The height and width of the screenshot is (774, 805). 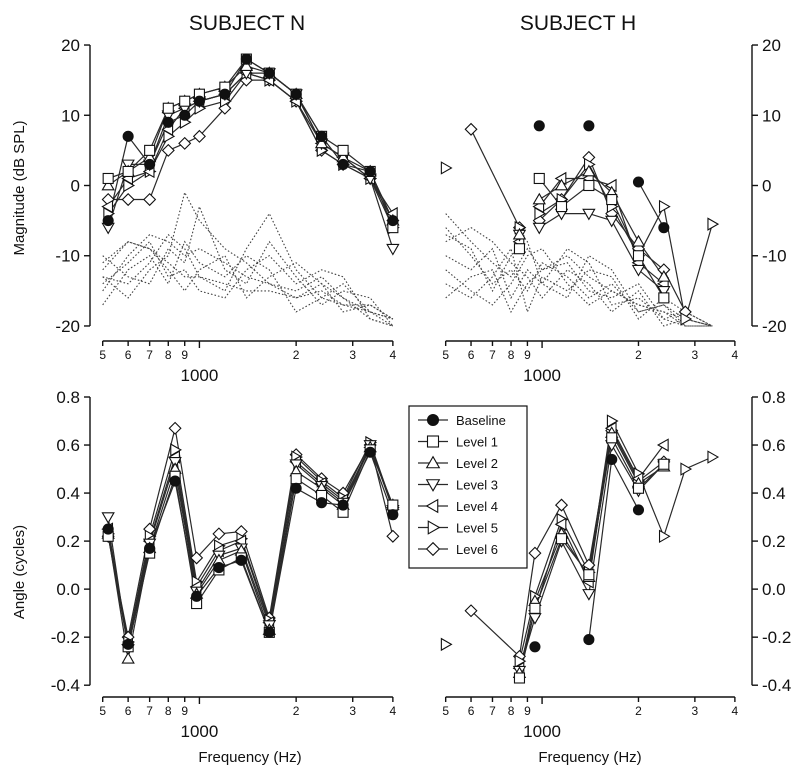 I want to click on x-tick-label-mag-n: 7, so click(x=149, y=355).